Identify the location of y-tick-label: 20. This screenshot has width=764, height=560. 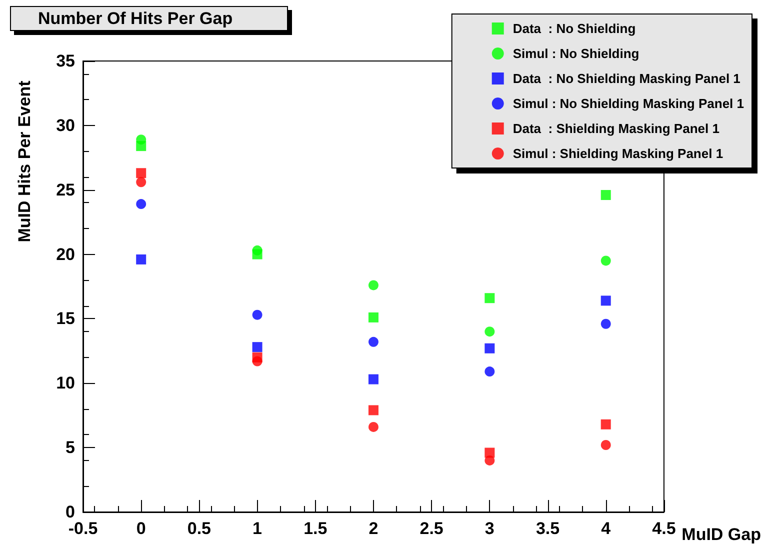
(65, 254).